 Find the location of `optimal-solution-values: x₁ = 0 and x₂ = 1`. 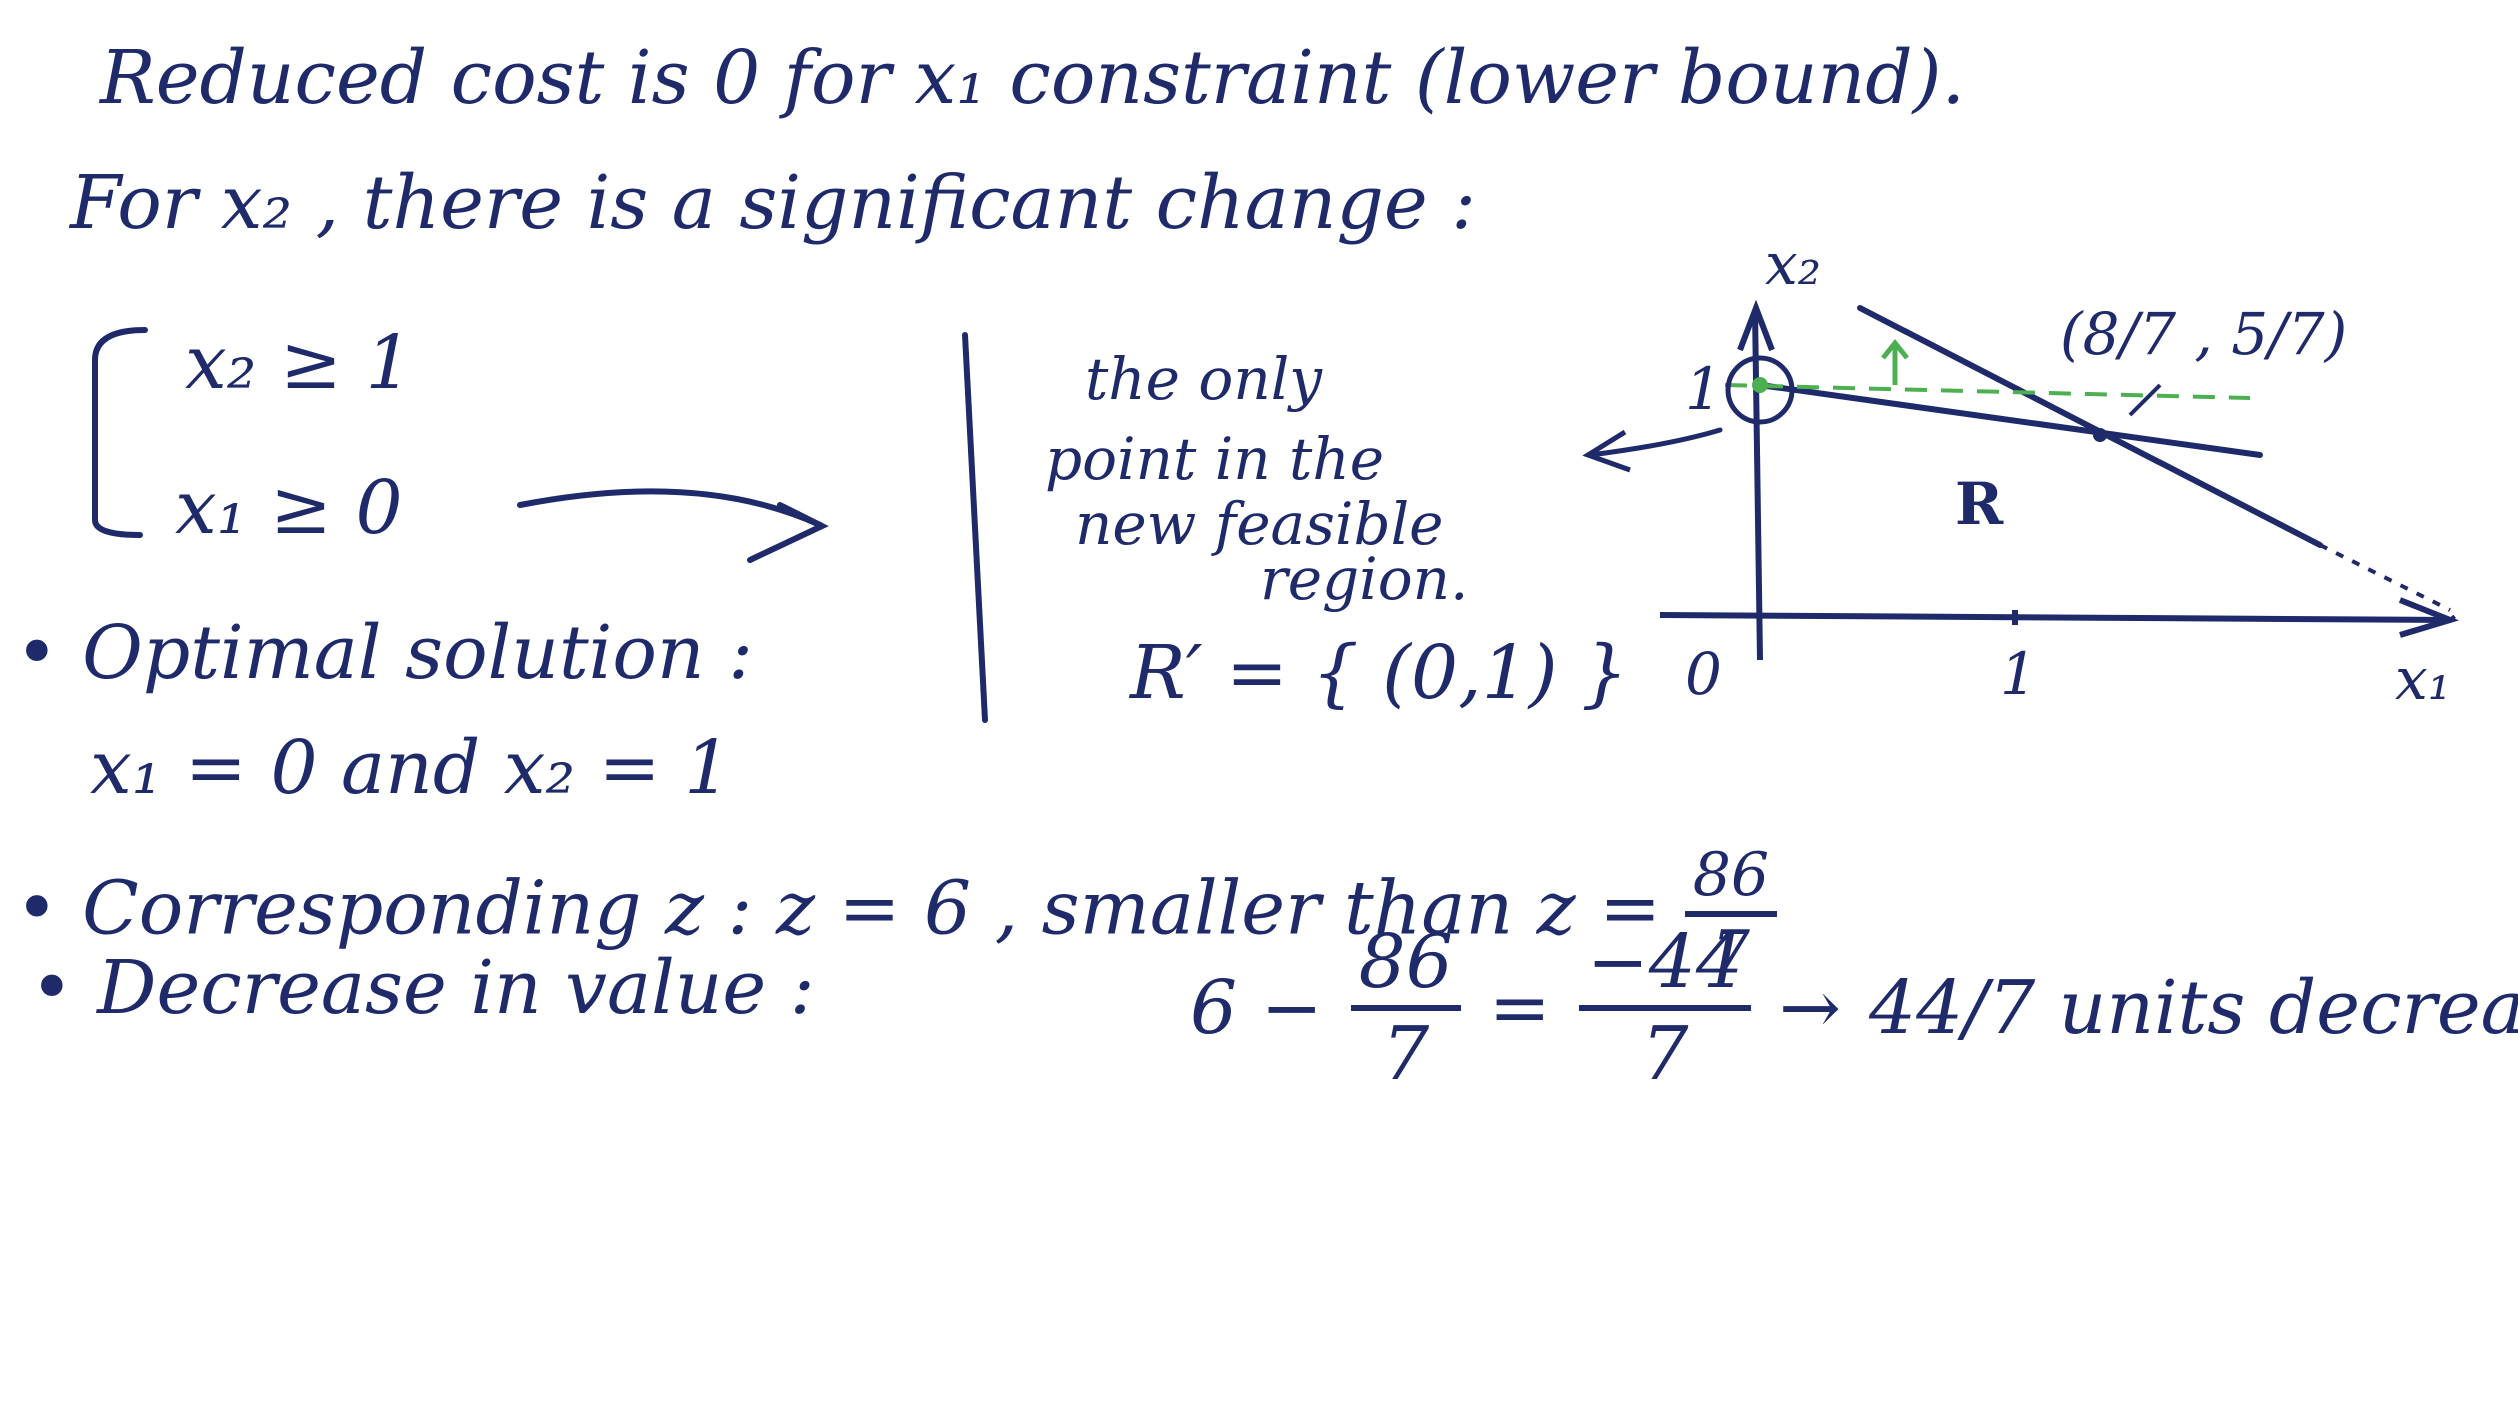

optimal-solution-values: x₁ = 0 and x₂ = 1 is located at coordinates (411, 768).